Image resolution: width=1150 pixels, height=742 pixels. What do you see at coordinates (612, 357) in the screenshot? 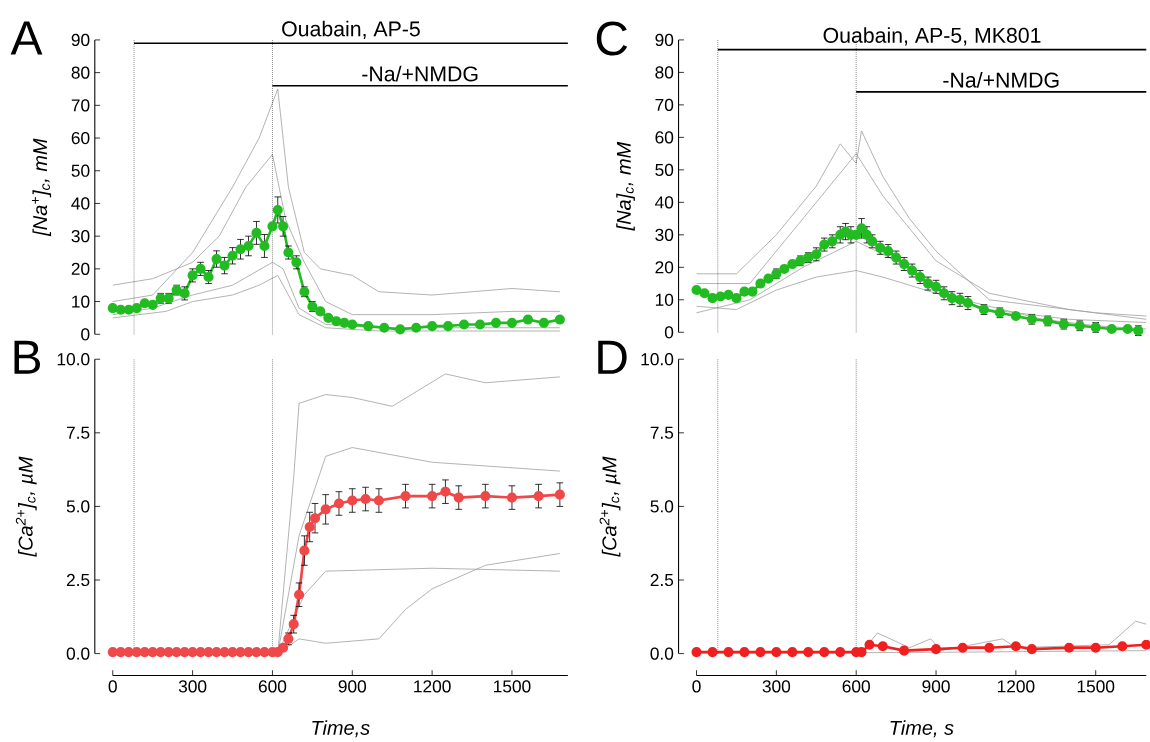
I see `chart-title: D` at bounding box center [612, 357].